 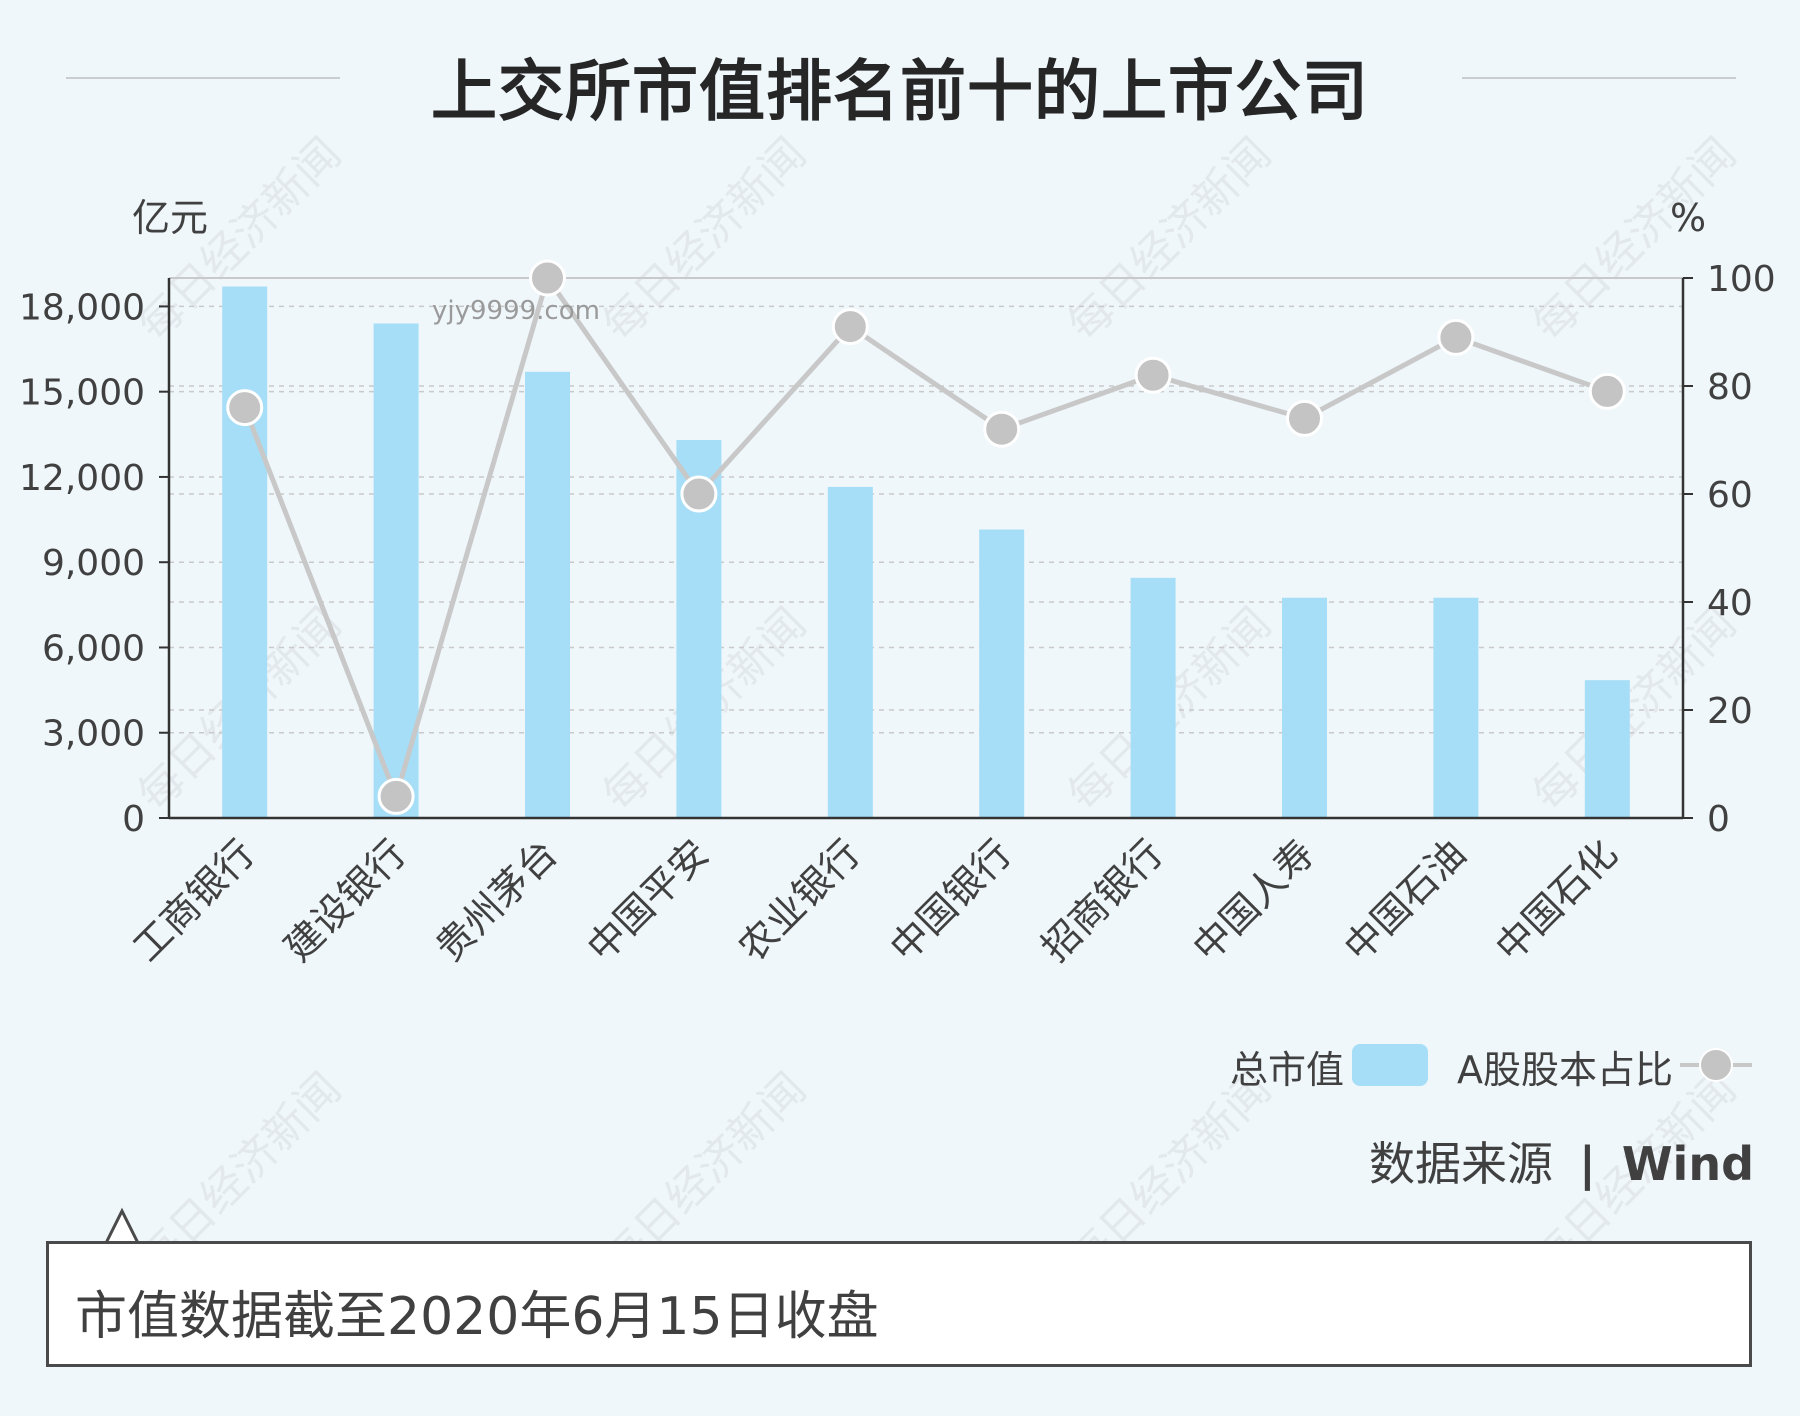 I want to click on legend-label-bar: 总市值, so click(x=1287, y=1070).